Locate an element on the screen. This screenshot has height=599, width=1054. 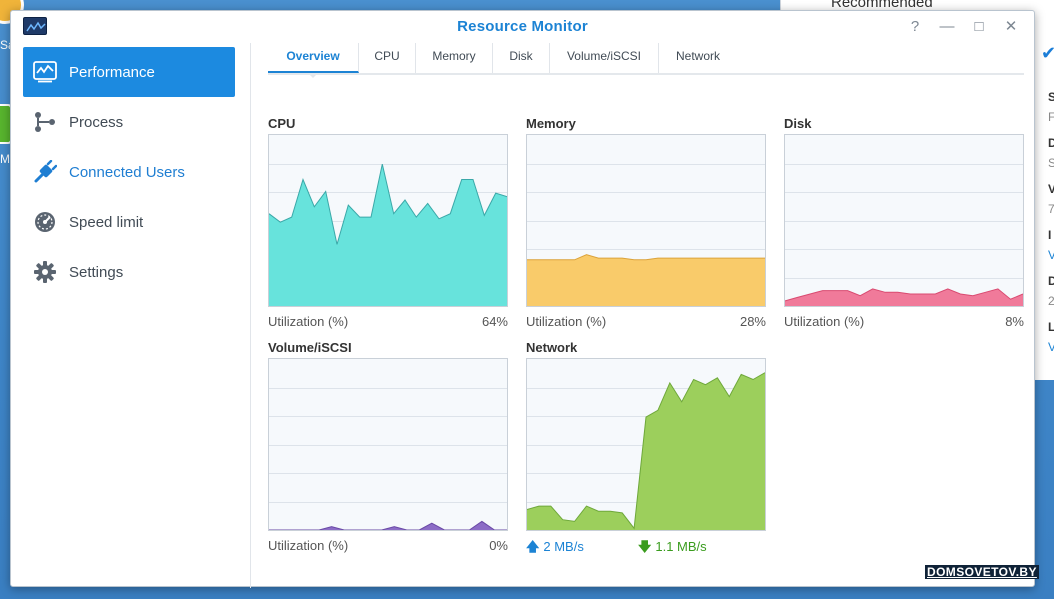
sidebar-item-speed-limit: Speed limit is located at coordinates (129, 222).